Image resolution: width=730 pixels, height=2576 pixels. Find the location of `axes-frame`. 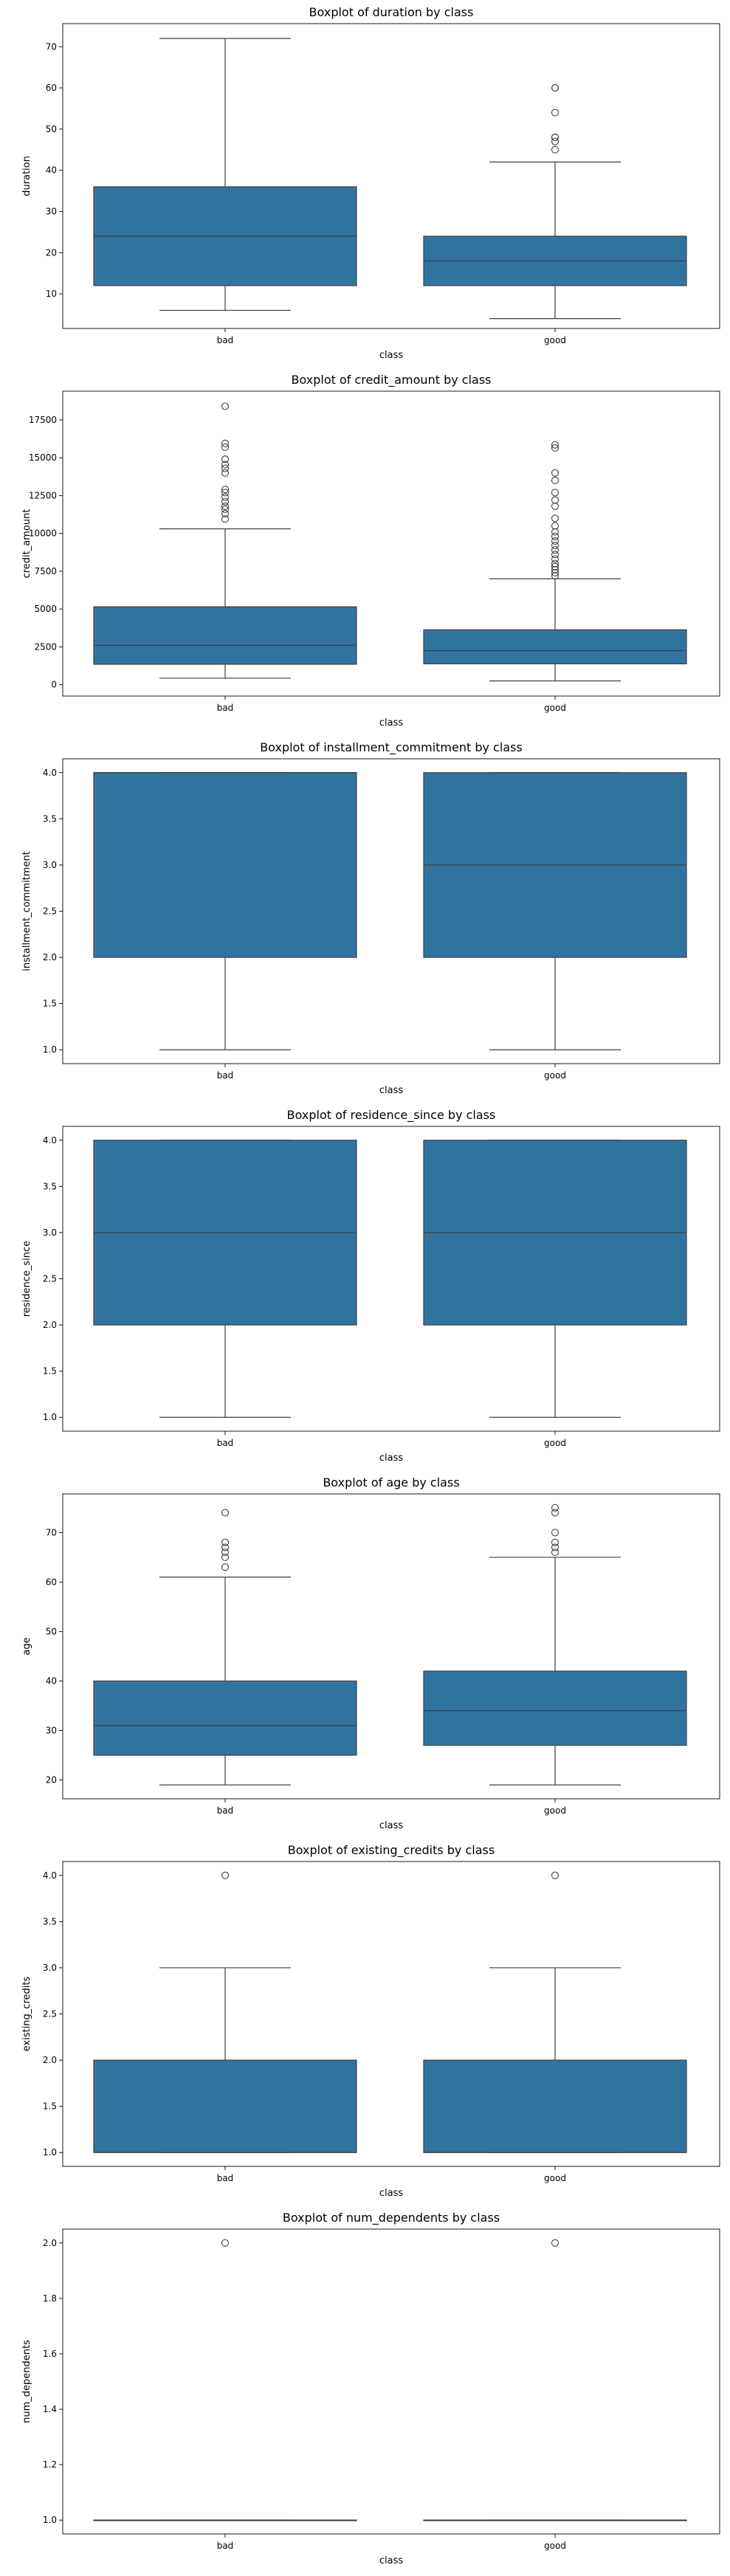

axes-frame is located at coordinates (391, 544).